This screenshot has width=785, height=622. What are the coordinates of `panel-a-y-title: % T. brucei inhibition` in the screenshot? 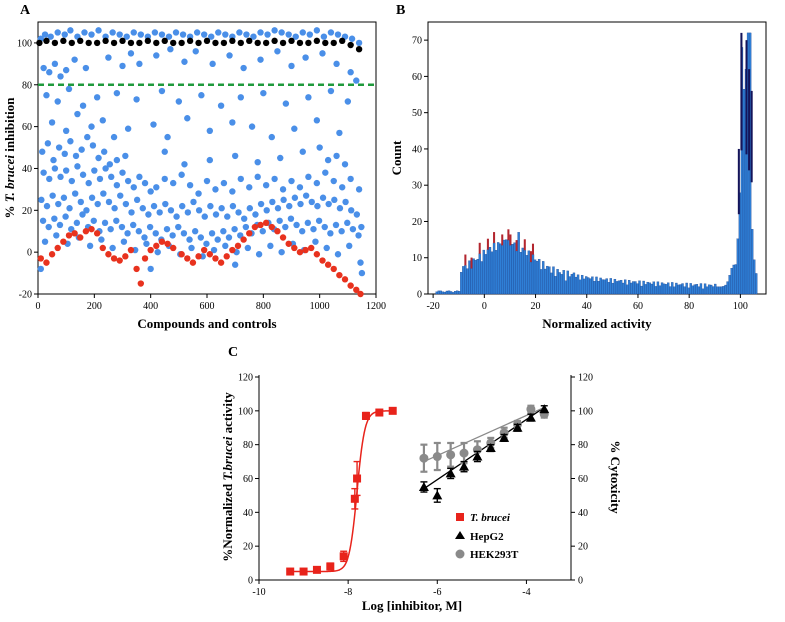 It's located at (9, 158).